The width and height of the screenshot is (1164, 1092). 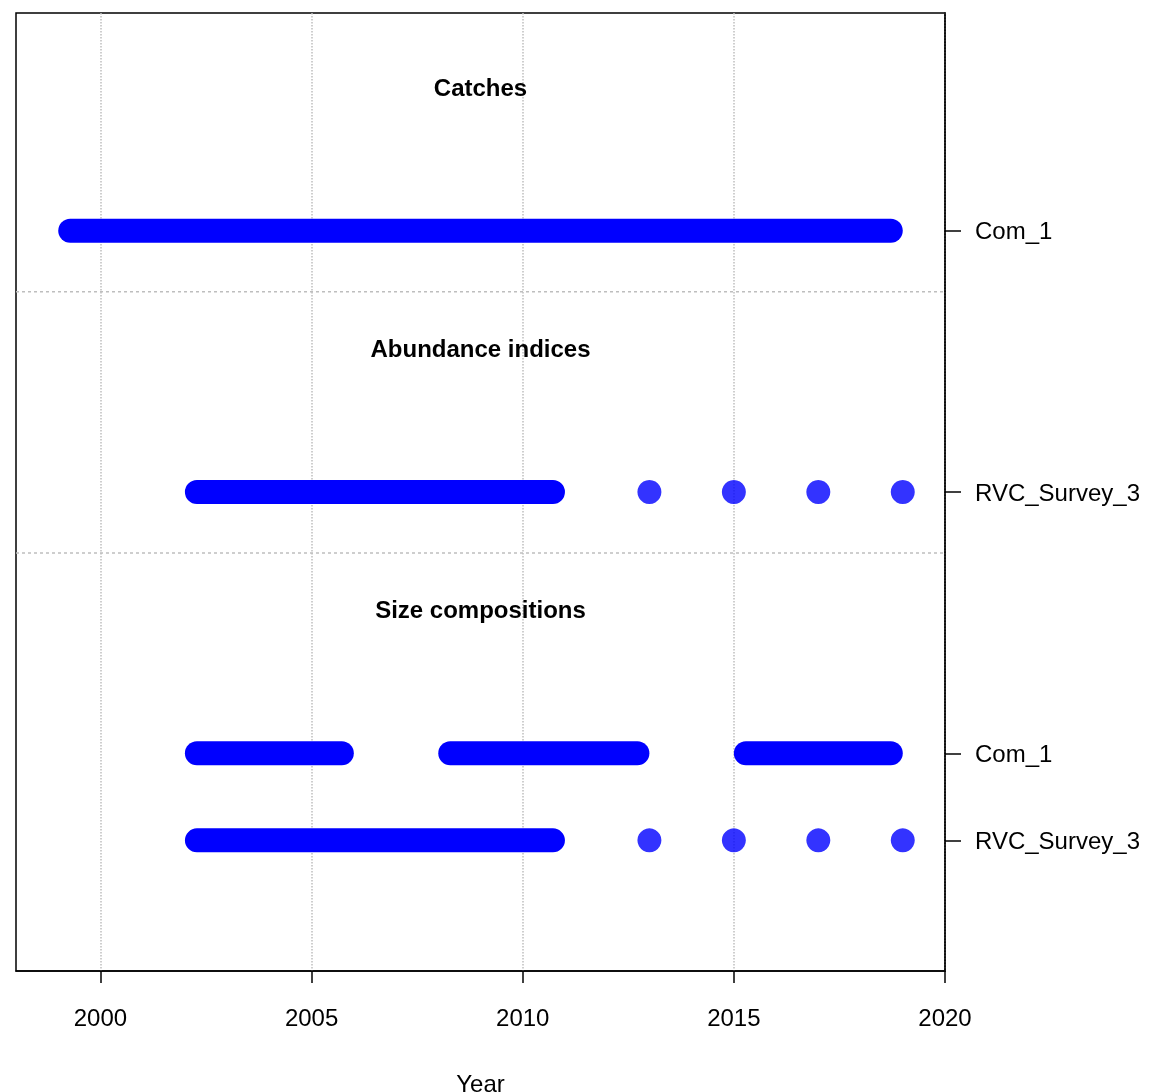 What do you see at coordinates (480, 87) in the screenshot?
I see `annotation: Catches` at bounding box center [480, 87].